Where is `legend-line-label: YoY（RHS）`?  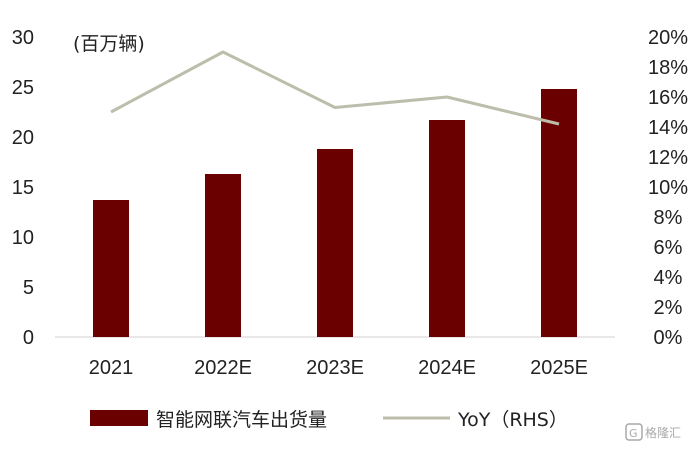 legend-line-label: YoY（RHS） is located at coordinates (512, 420).